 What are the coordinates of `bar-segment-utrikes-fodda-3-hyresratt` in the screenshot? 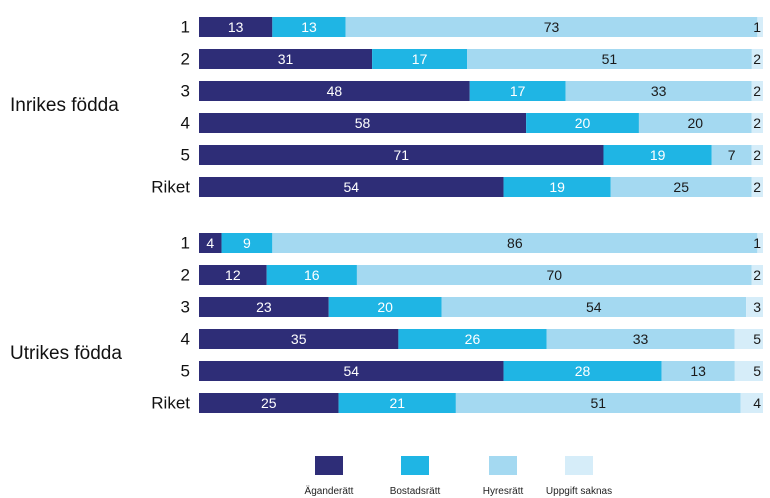 It's located at (594, 307).